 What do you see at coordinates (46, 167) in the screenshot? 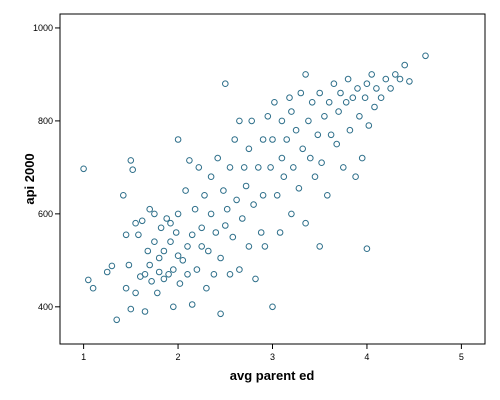
I see `y-axis-ticks: 400 600 800 1000` at bounding box center [46, 167].